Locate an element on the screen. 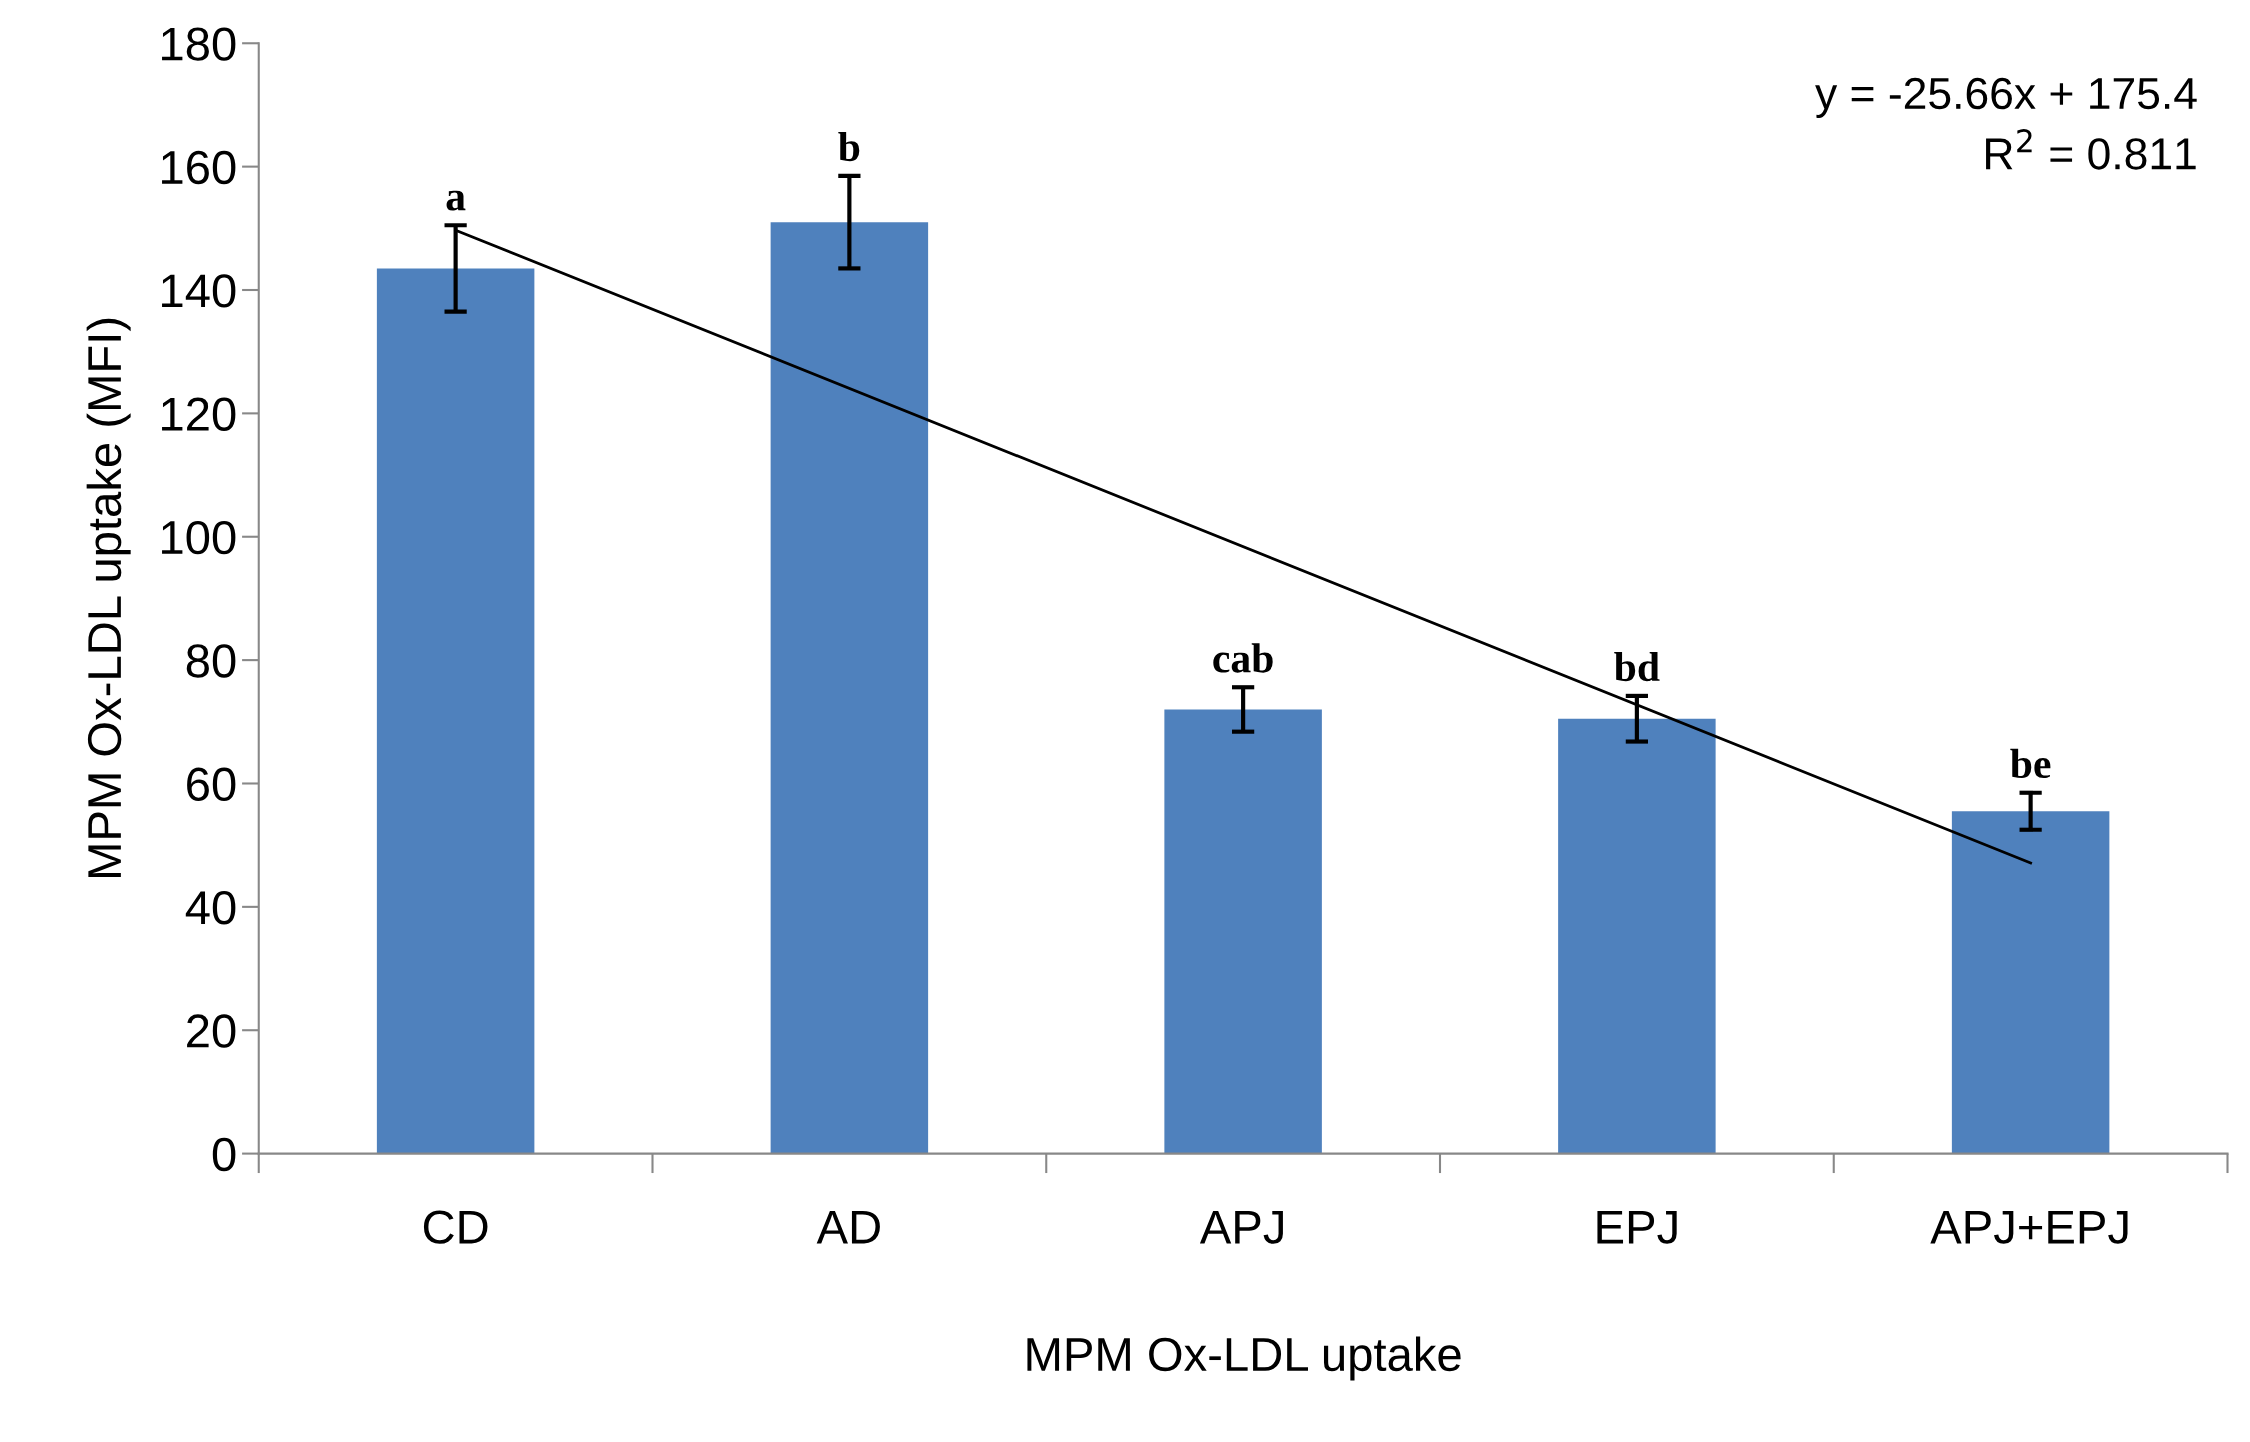 Image resolution: width=2250 pixels, height=1442 pixels. y-axis-title: MPM Ox-LDL uptake (MFI) is located at coordinates (108, 598).